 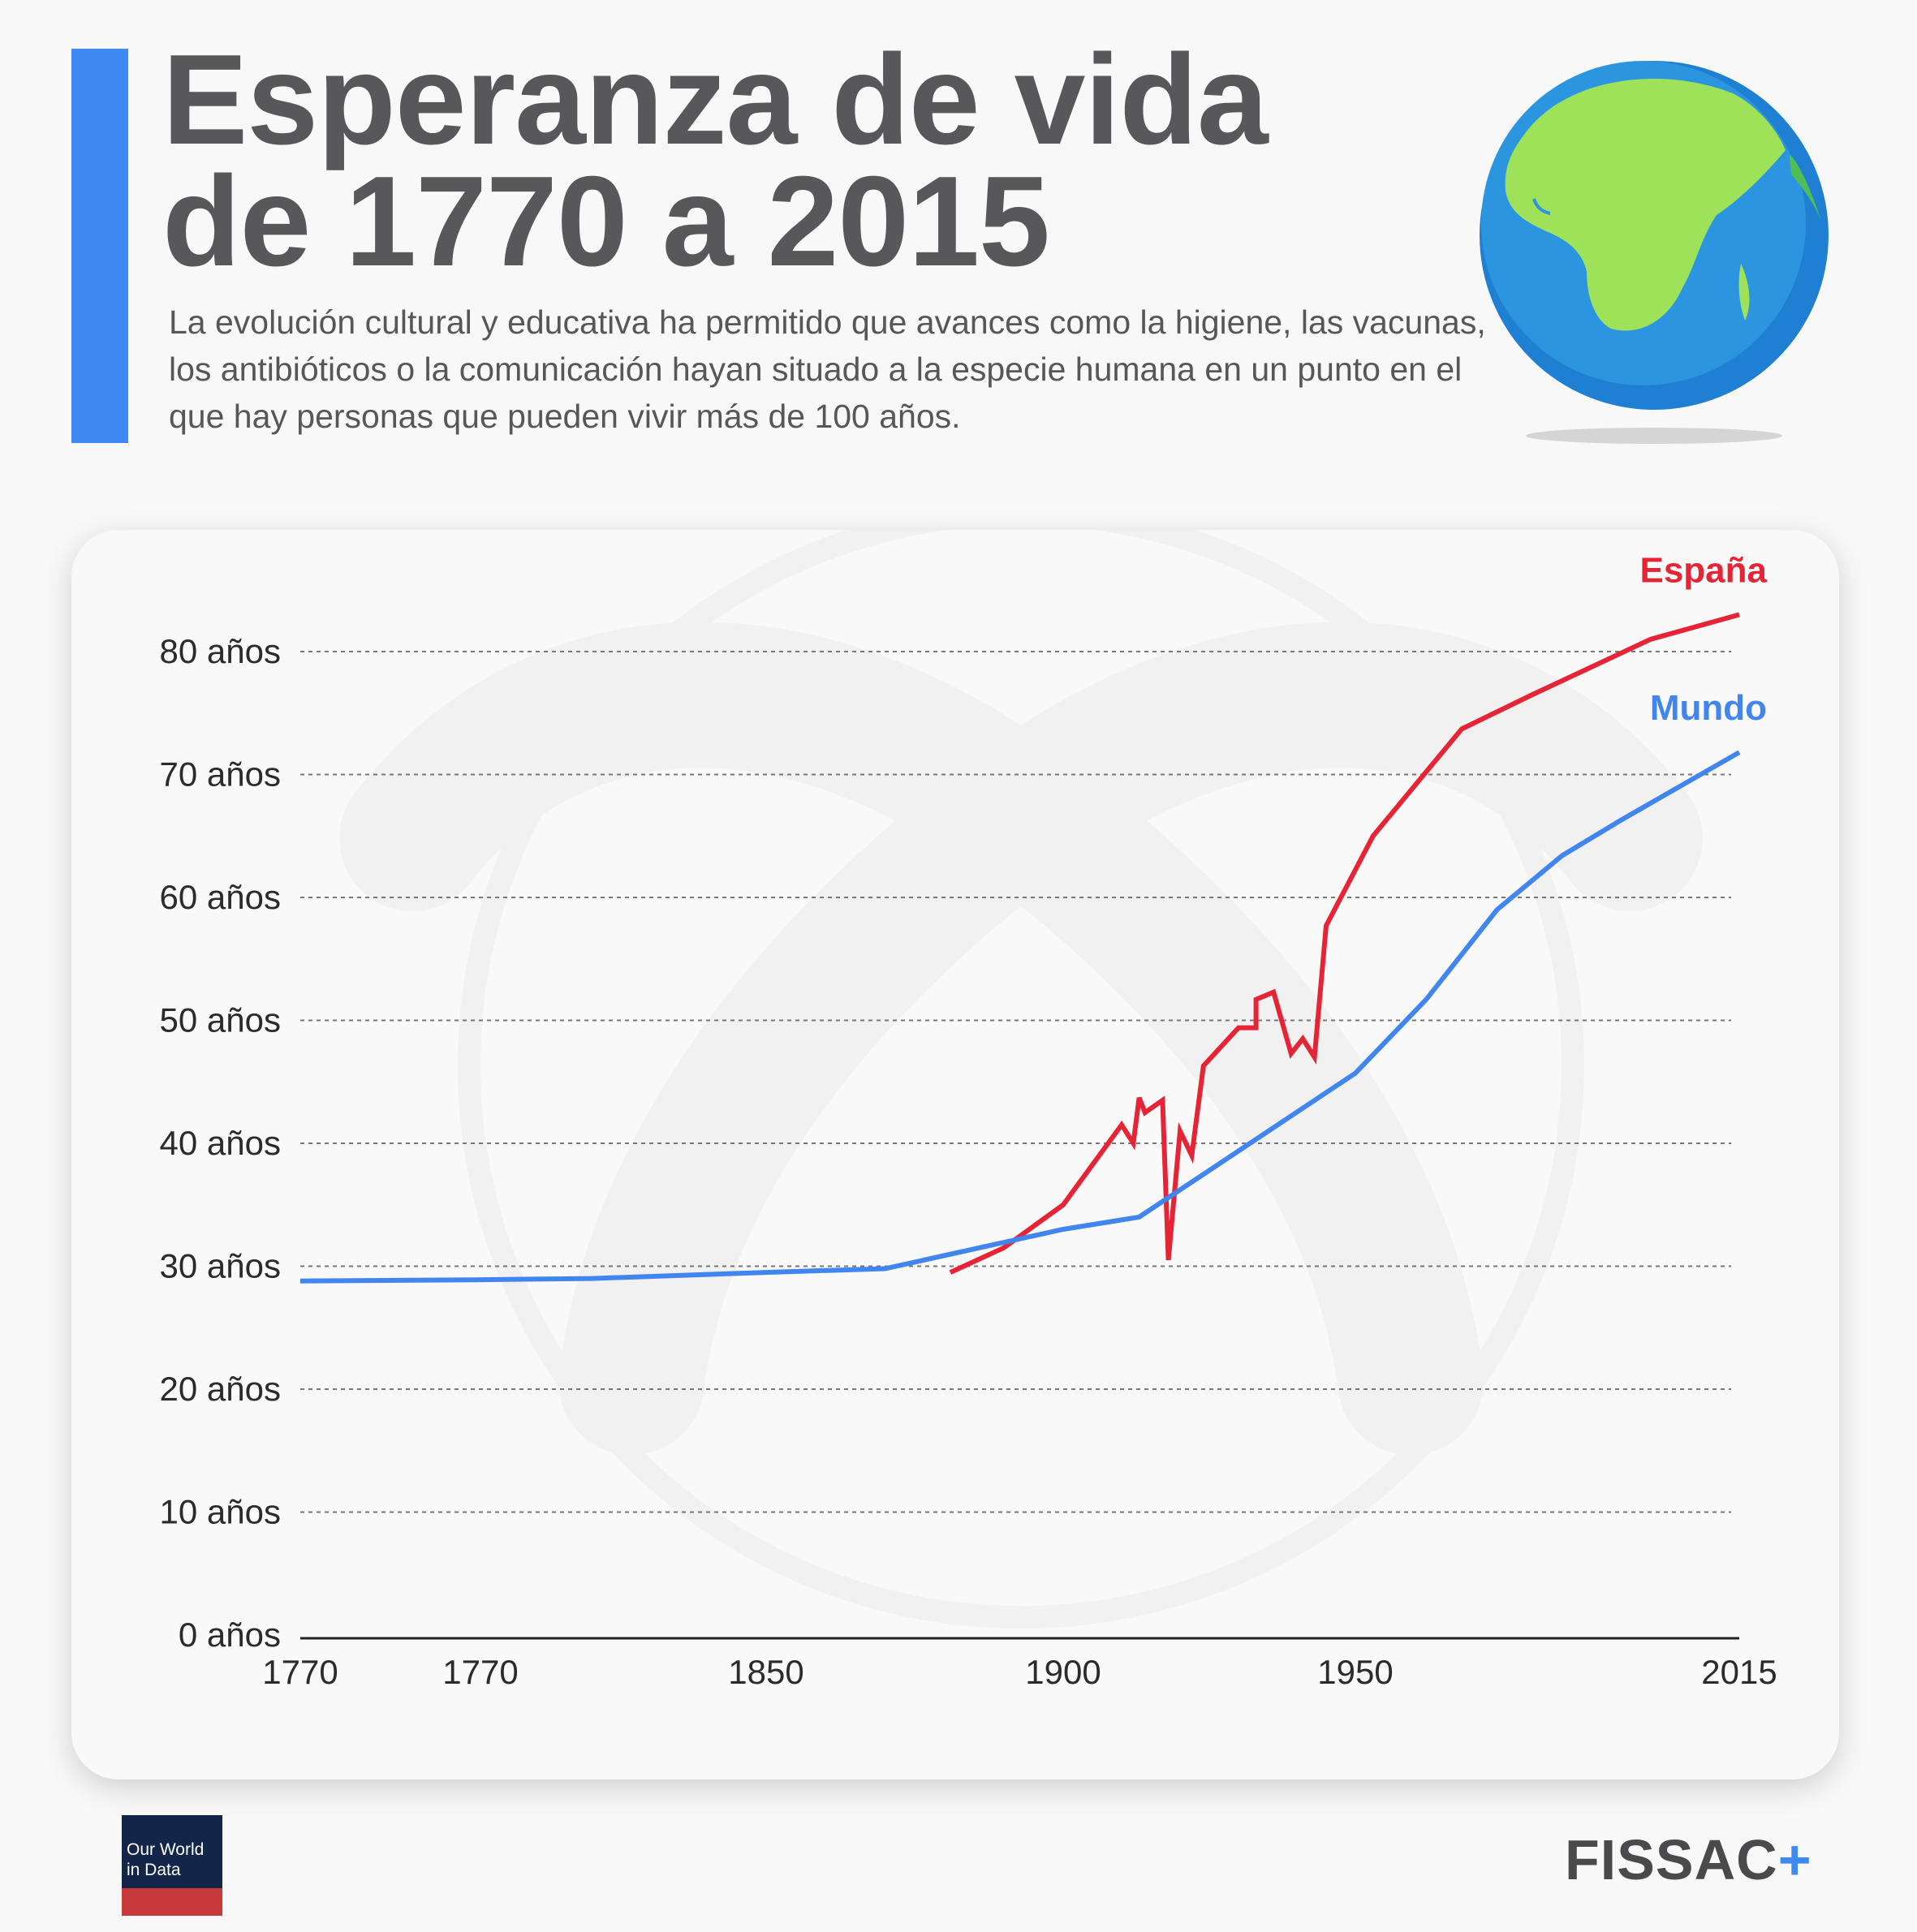 I want to click on x-tick-label: 1900, so click(x=1063, y=1672).